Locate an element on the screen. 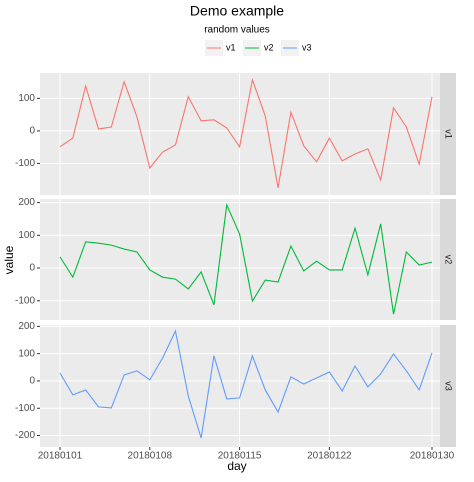 Image resolution: width=474 pixels, height=482 pixels. x-tick-label: 20180101 is located at coordinates (60, 456).